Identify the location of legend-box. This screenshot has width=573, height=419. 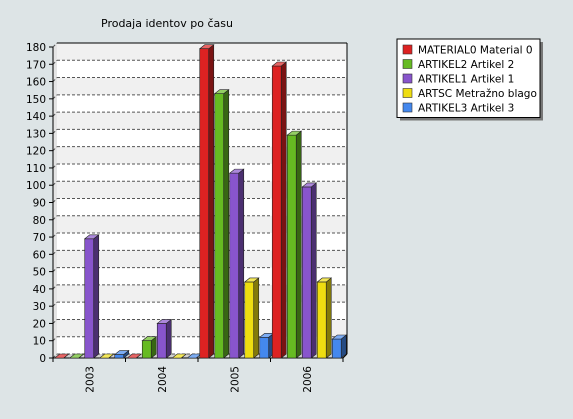
(468, 78).